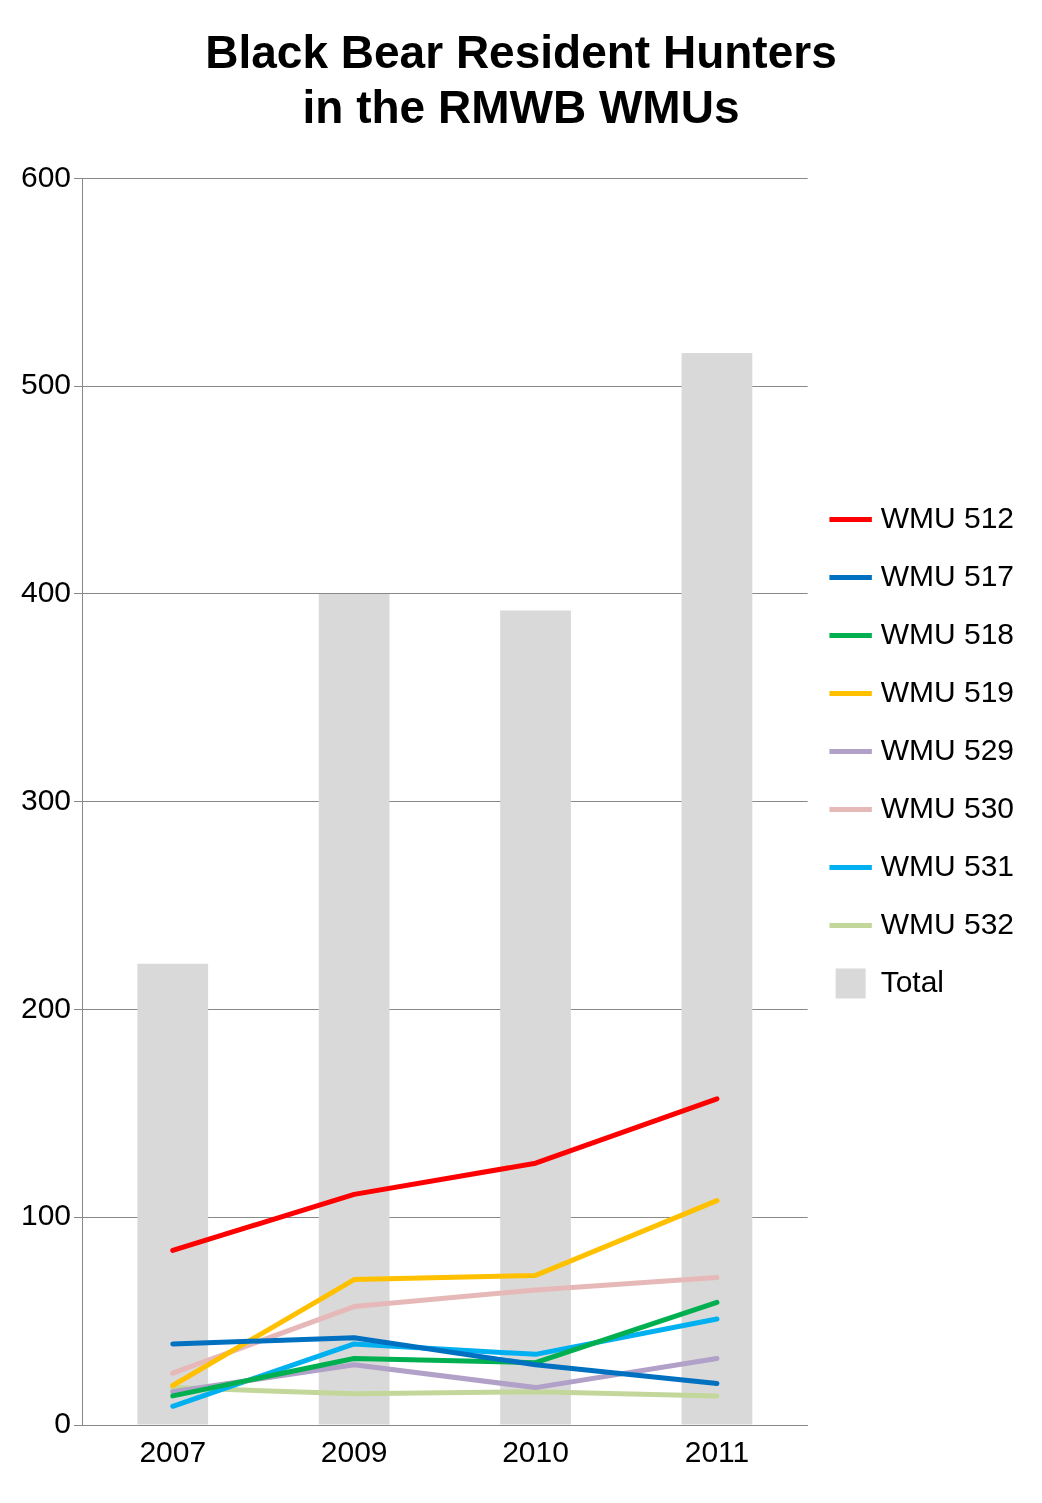 This screenshot has width=1042, height=1503. What do you see at coordinates (947, 517) in the screenshot?
I see `legend-label: WMU 512` at bounding box center [947, 517].